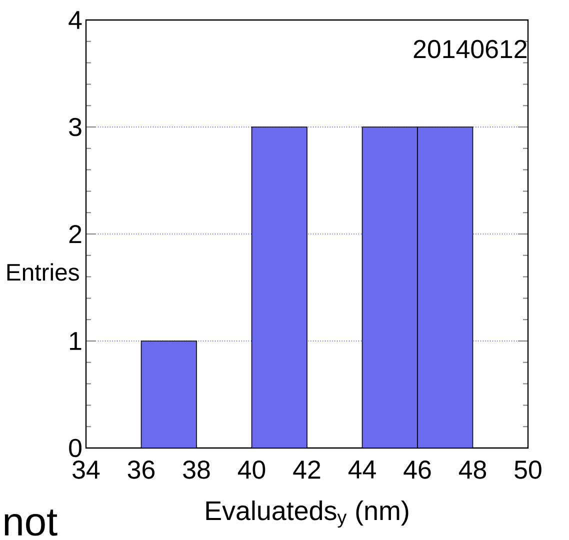  Describe the element at coordinates (43, 272) in the screenshot. I see `y-axis-title: Entries` at that location.